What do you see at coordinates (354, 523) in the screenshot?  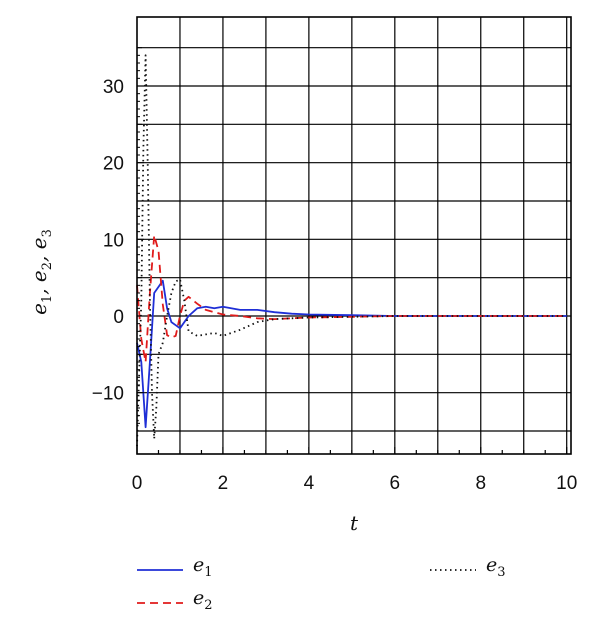 I see `x-axis-label: t` at bounding box center [354, 523].